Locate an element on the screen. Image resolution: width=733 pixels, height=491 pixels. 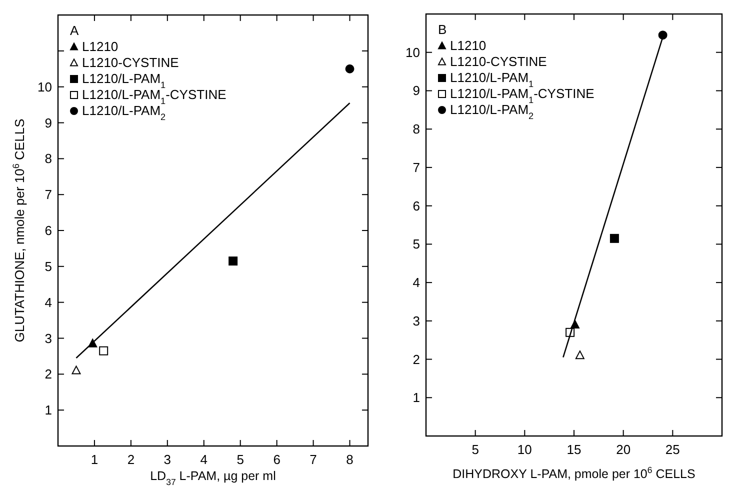
x-tick-label: 4 is located at coordinates (204, 459).